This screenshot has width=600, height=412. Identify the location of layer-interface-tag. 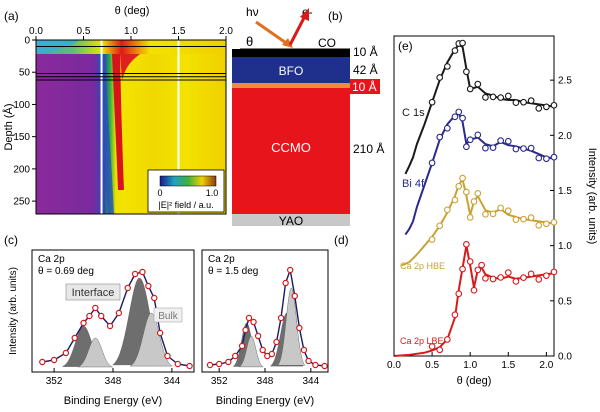
(365, 86).